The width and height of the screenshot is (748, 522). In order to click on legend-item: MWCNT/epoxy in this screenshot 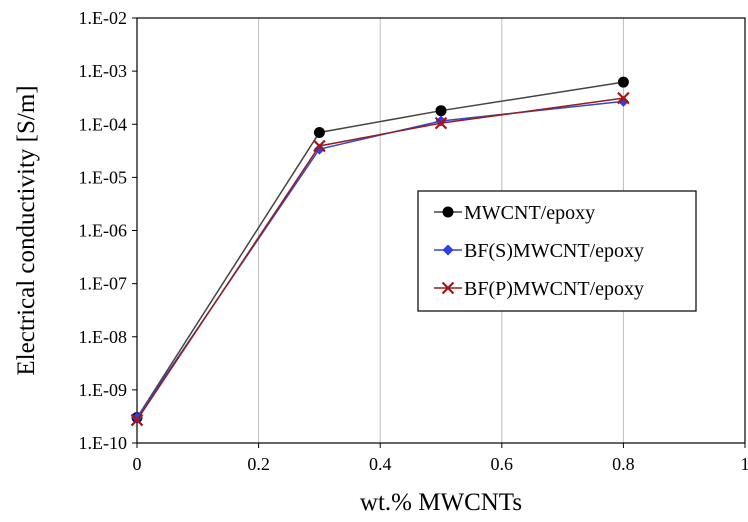, I will do `click(514, 213)`.